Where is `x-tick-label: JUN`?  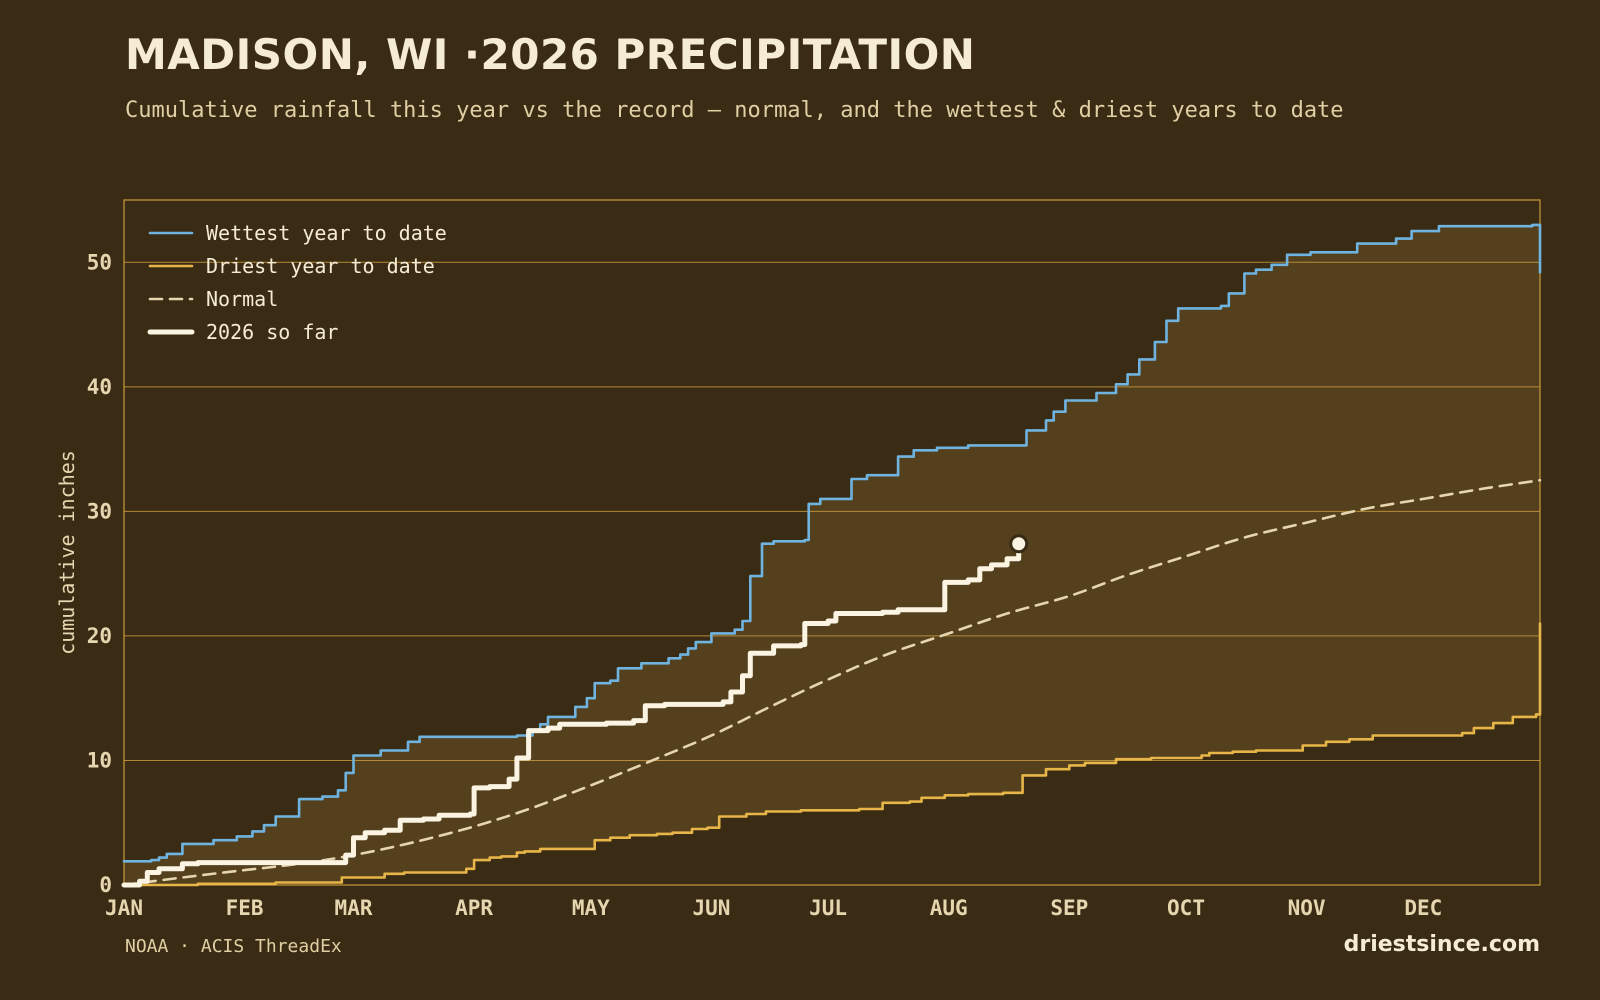 x-tick-label: JUN is located at coordinates (711, 908).